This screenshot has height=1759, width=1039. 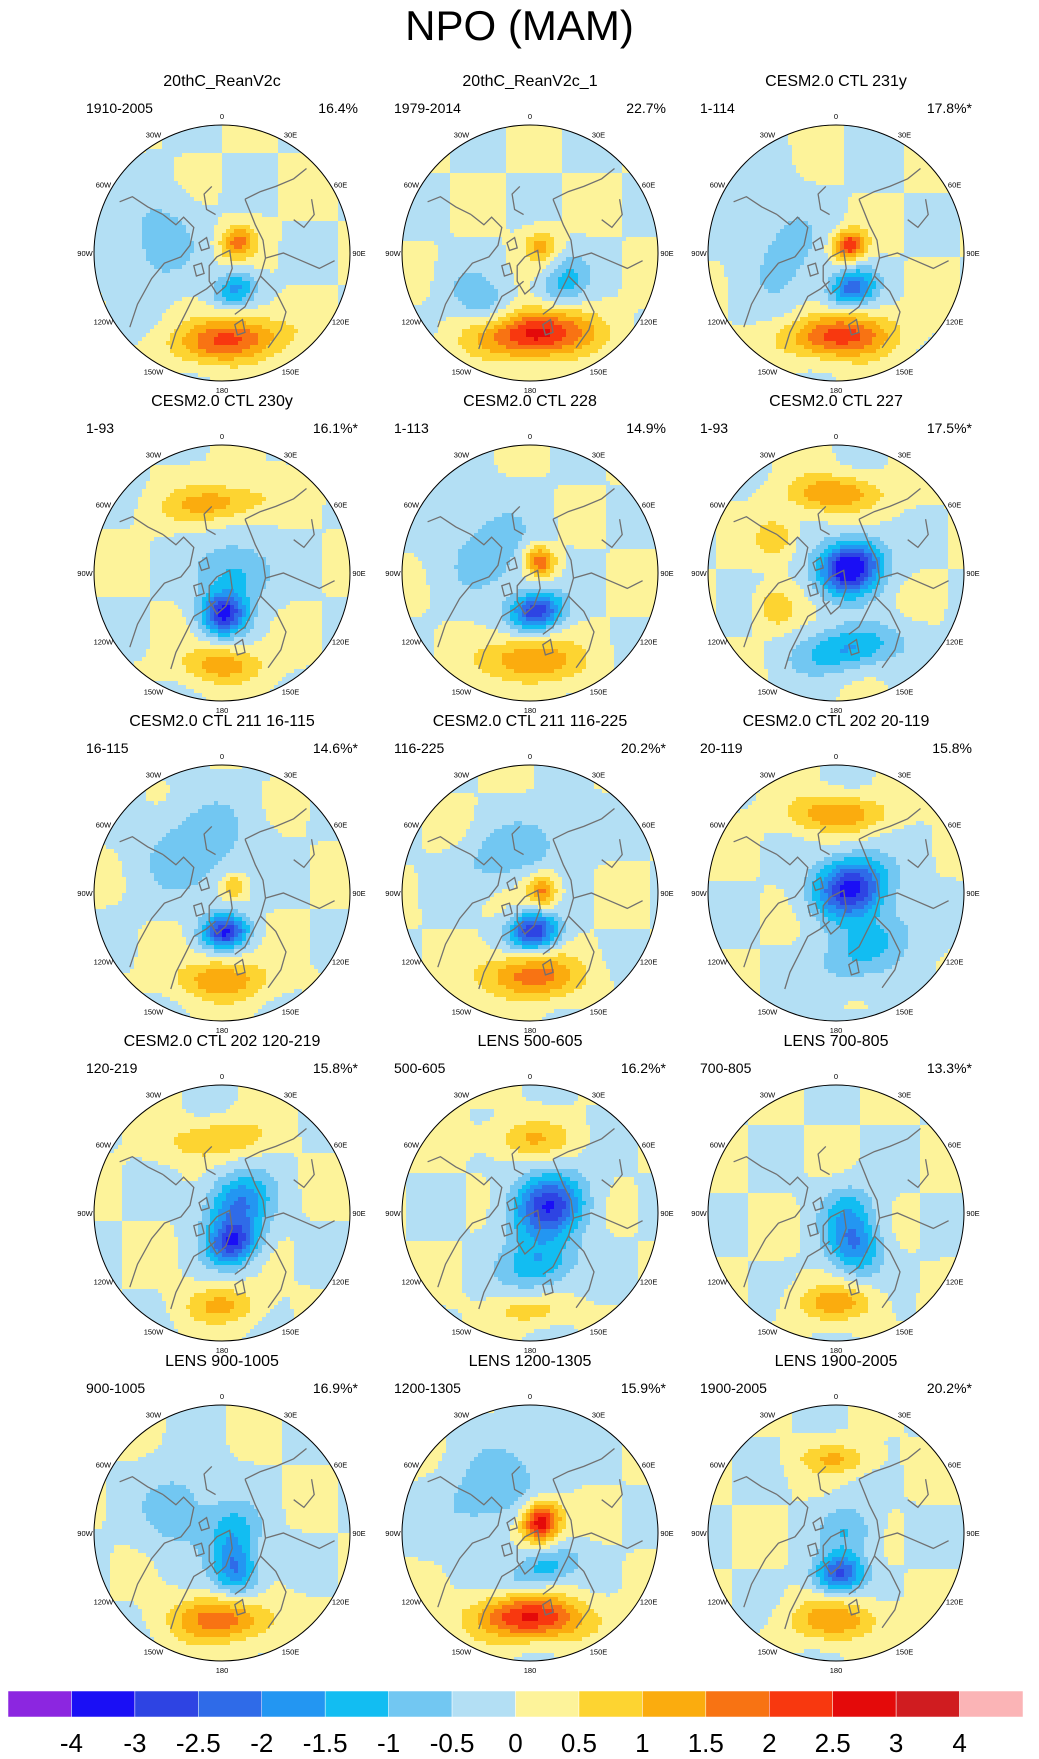 What do you see at coordinates (717, 108) in the screenshot?
I see `panel-years: 1-114` at bounding box center [717, 108].